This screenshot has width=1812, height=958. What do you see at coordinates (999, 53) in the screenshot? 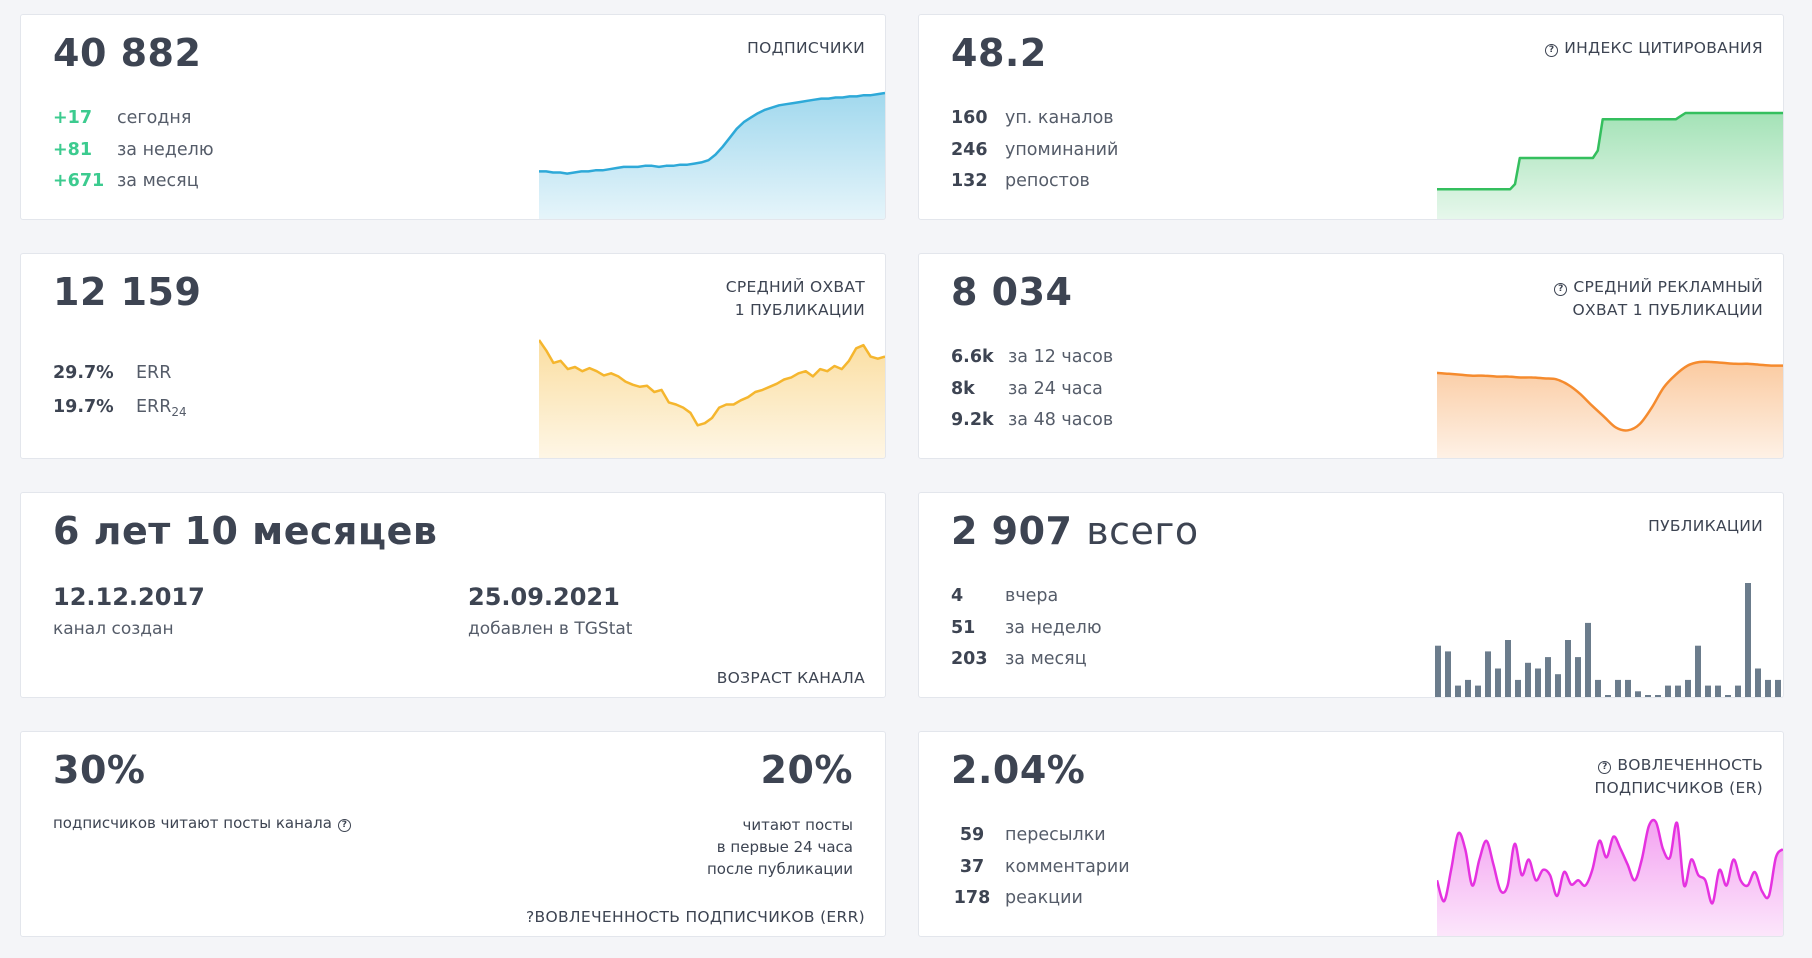
I see `citation-value: 48.2` at bounding box center [999, 53].